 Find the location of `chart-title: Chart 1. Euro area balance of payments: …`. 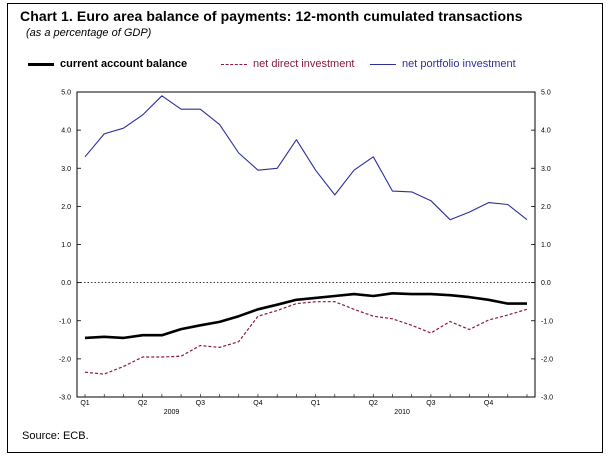

chart-title: Chart 1. Euro area balance of payments: … is located at coordinates (271, 16).